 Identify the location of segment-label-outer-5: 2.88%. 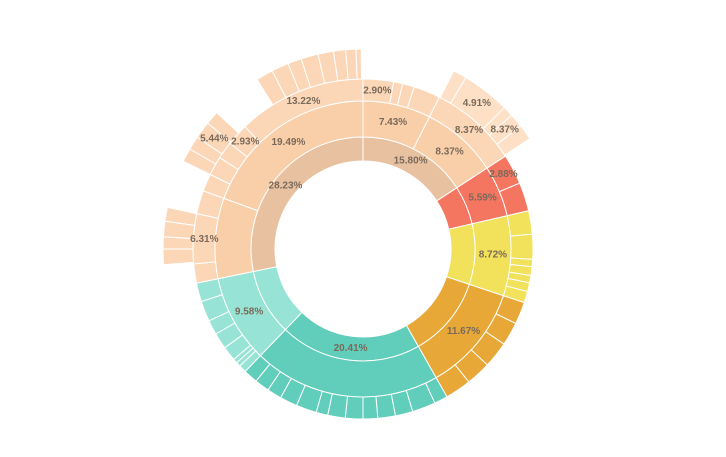
(503, 174).